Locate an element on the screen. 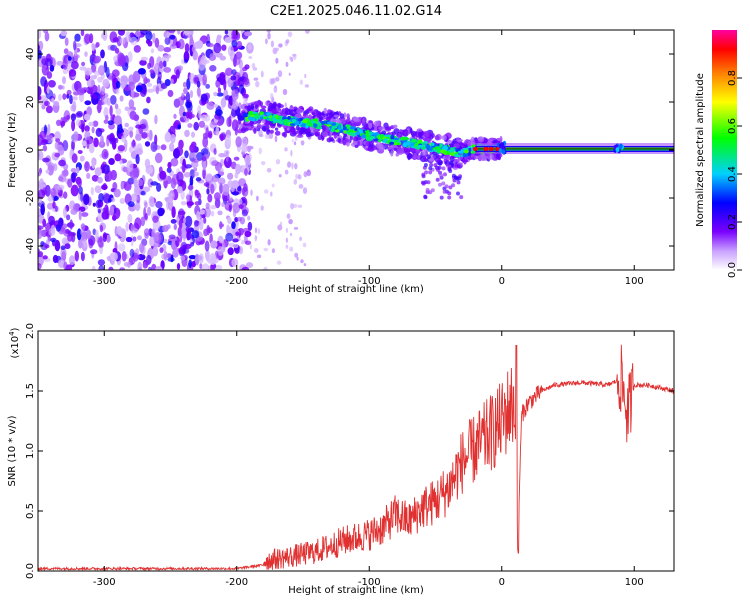 The height and width of the screenshot is (600, 750). x-tick-label: -100 is located at coordinates (369, 281).